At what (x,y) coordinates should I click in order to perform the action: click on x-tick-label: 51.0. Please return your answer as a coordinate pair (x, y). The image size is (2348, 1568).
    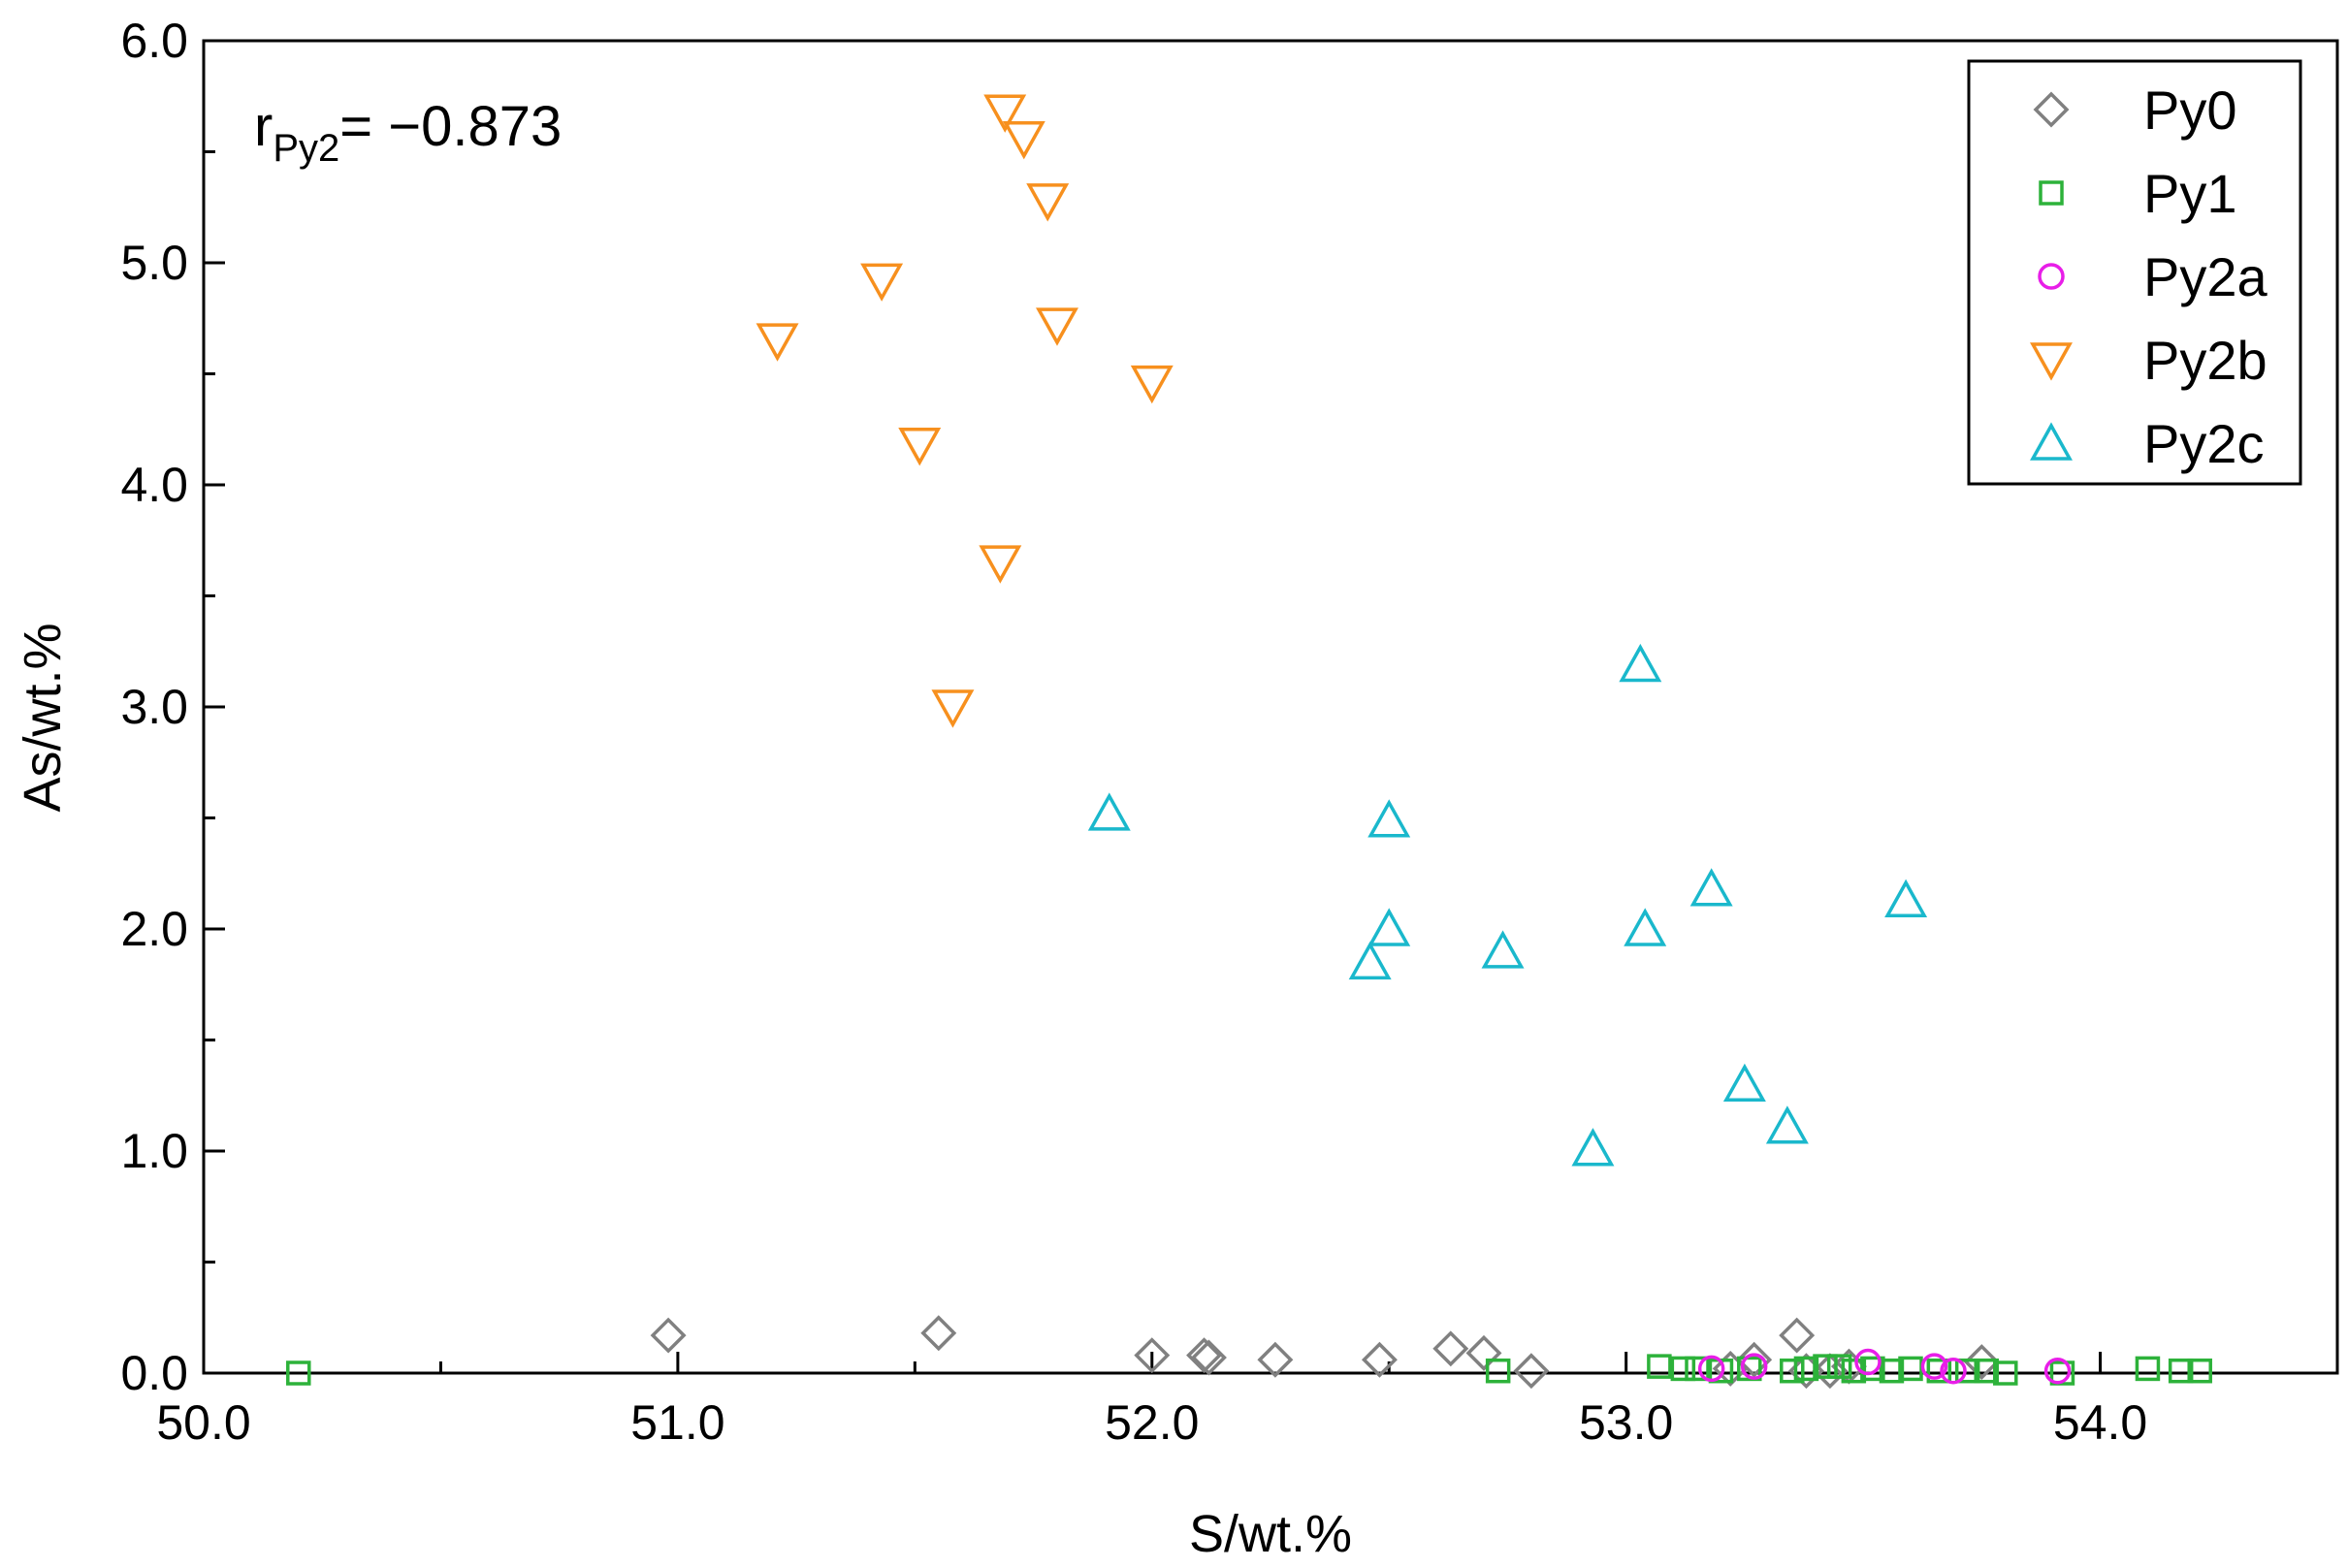
    Looking at the image, I should click on (677, 1422).